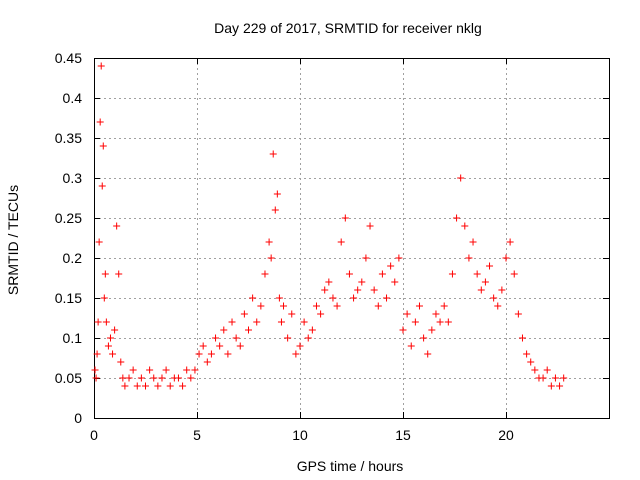 Image resolution: width=640 pixels, height=480 pixels. I want to click on x-tick-labels: 0 5 10 15 20, so click(302, 435).